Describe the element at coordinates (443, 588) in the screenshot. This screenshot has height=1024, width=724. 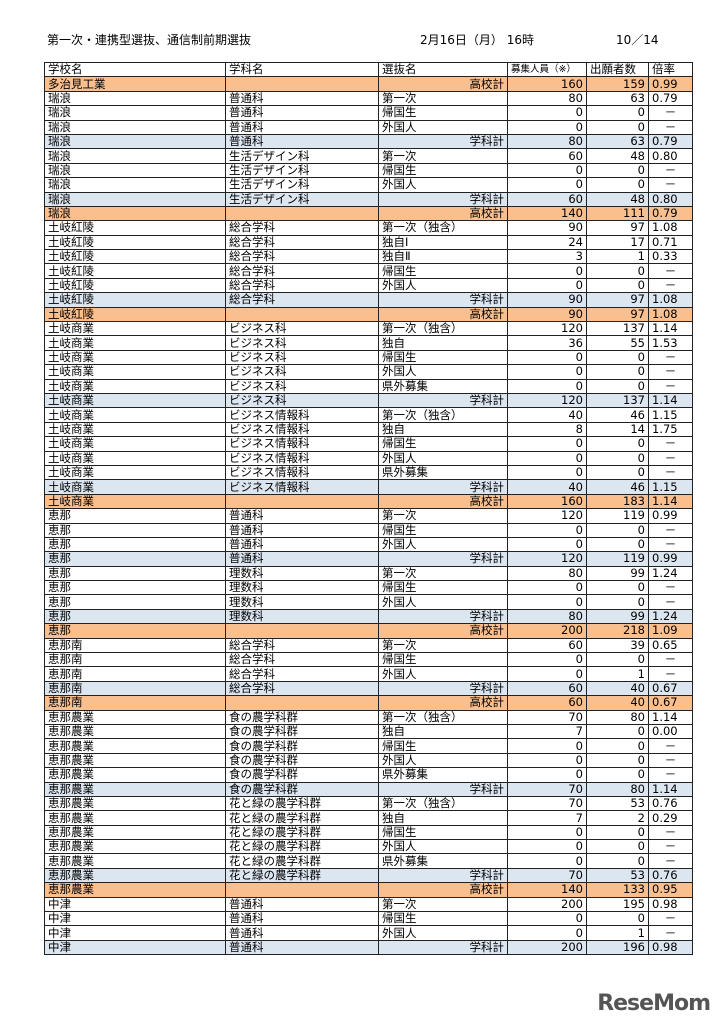
I see `cell-selection: 帰国生` at that location.